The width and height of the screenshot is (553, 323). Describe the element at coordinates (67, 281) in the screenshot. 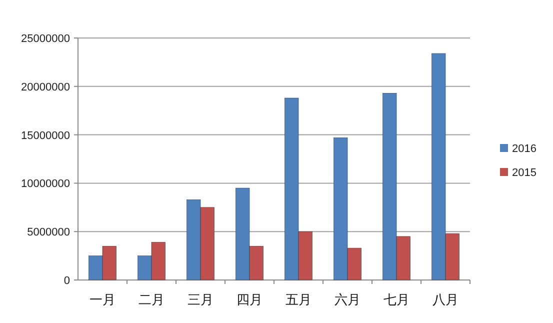

I see `y-tick-label: 0` at that location.